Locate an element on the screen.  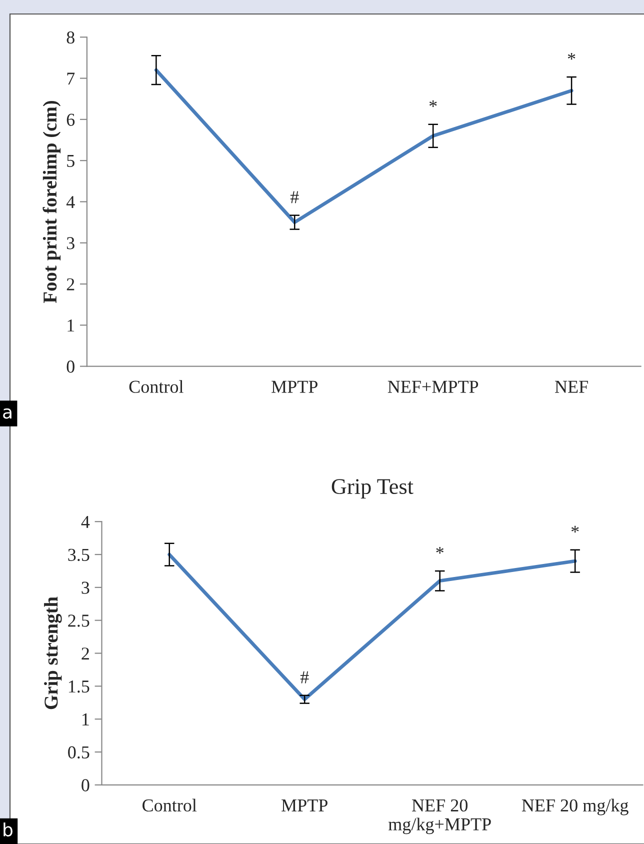
y-tick-label: 8 is located at coordinates (70, 37).